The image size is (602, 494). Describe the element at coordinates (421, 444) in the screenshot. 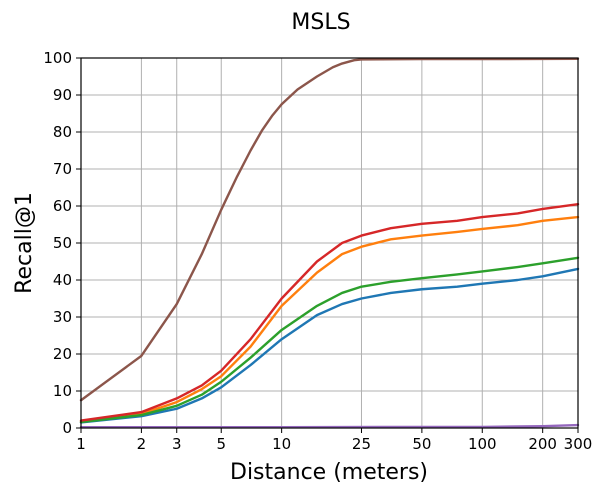

I see `x-tick-label: 50` at that location.